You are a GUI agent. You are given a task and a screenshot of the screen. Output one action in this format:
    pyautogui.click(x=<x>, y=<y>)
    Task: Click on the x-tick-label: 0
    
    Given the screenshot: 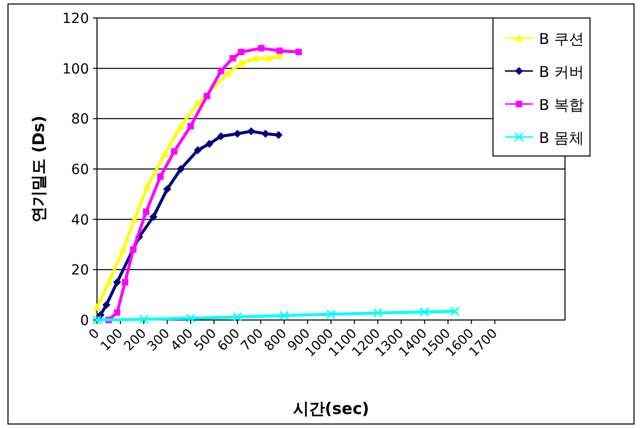 What is the action you would take?
    pyautogui.click(x=94, y=334)
    